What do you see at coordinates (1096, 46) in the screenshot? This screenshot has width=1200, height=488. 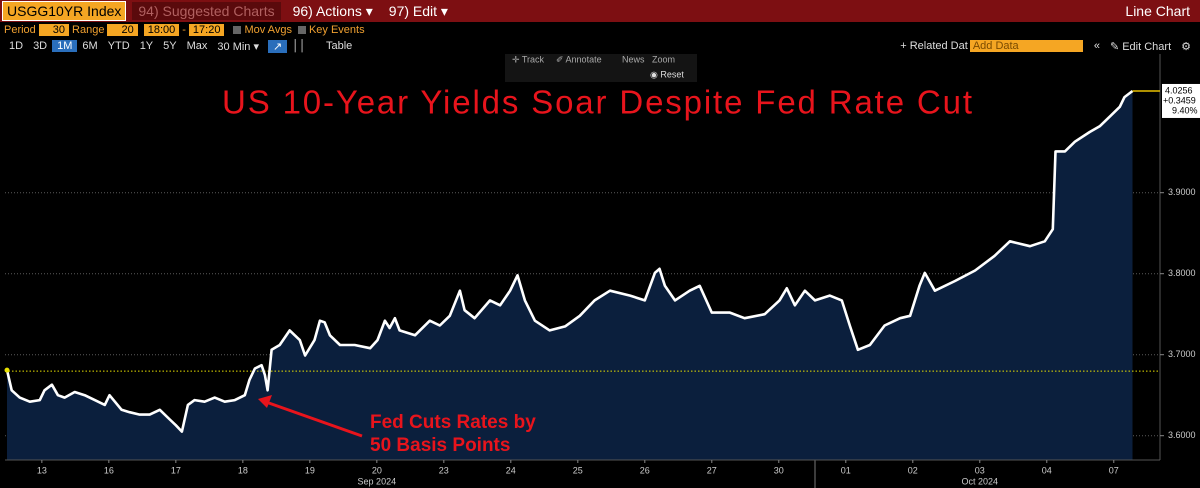 I see `collapse-button: «` at bounding box center [1096, 46].